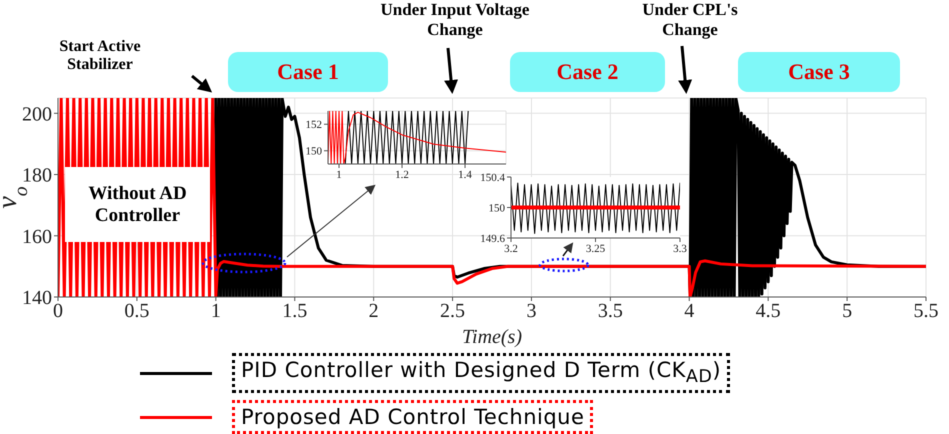 This screenshot has height=434, width=949. I want to click on x-tick-label: 2.5, so click(453, 311).